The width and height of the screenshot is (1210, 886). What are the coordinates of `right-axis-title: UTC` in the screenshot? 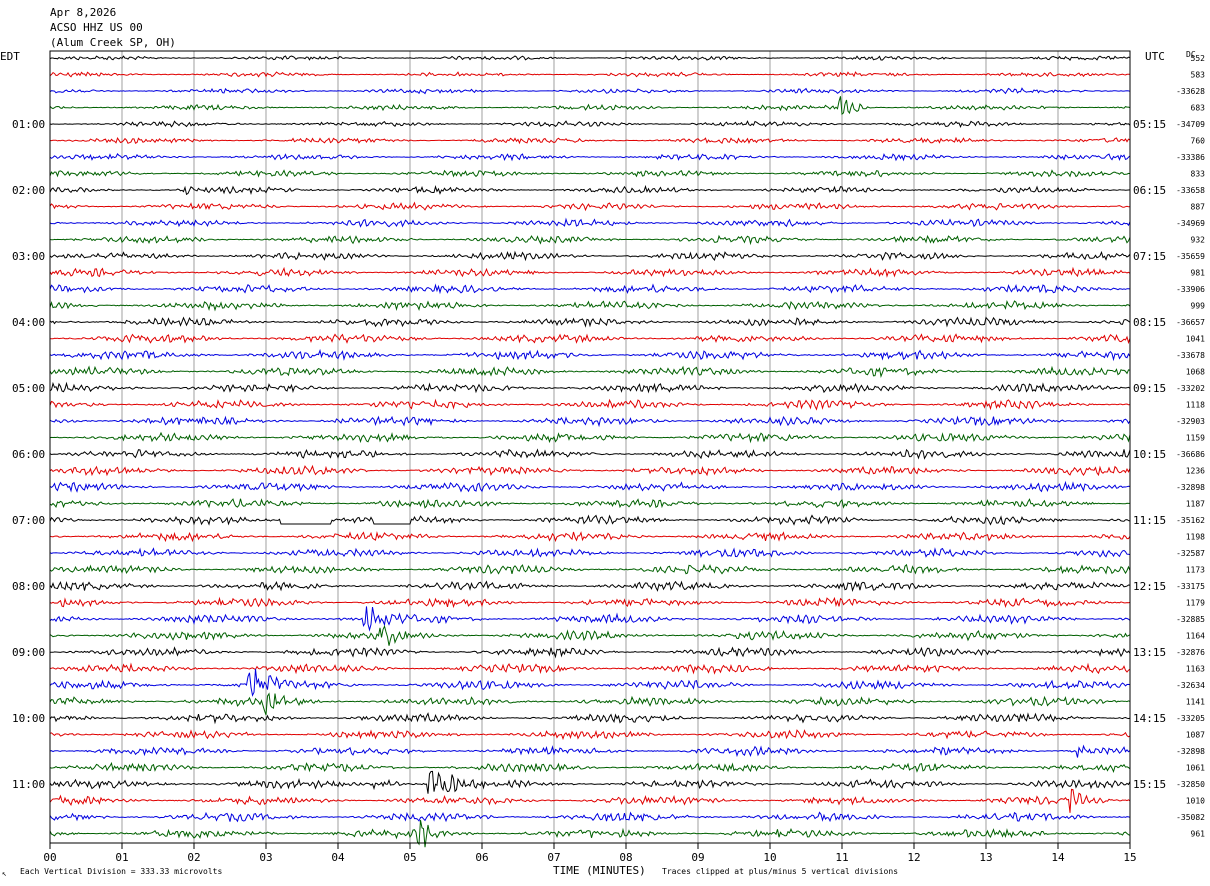 It's located at (1155, 56).